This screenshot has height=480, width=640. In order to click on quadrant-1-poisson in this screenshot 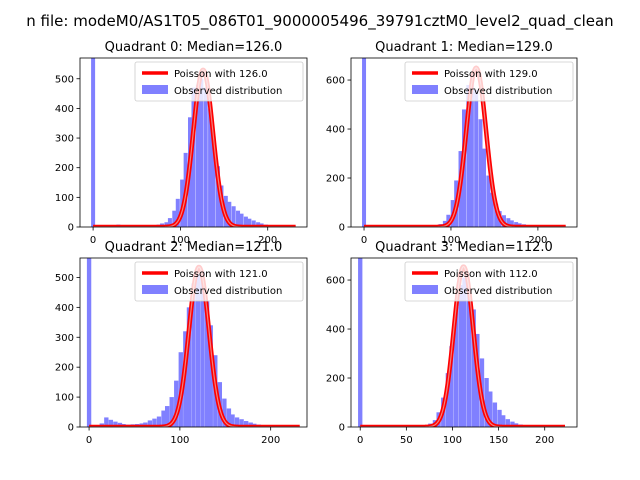, I will do `click(465, 146)`.